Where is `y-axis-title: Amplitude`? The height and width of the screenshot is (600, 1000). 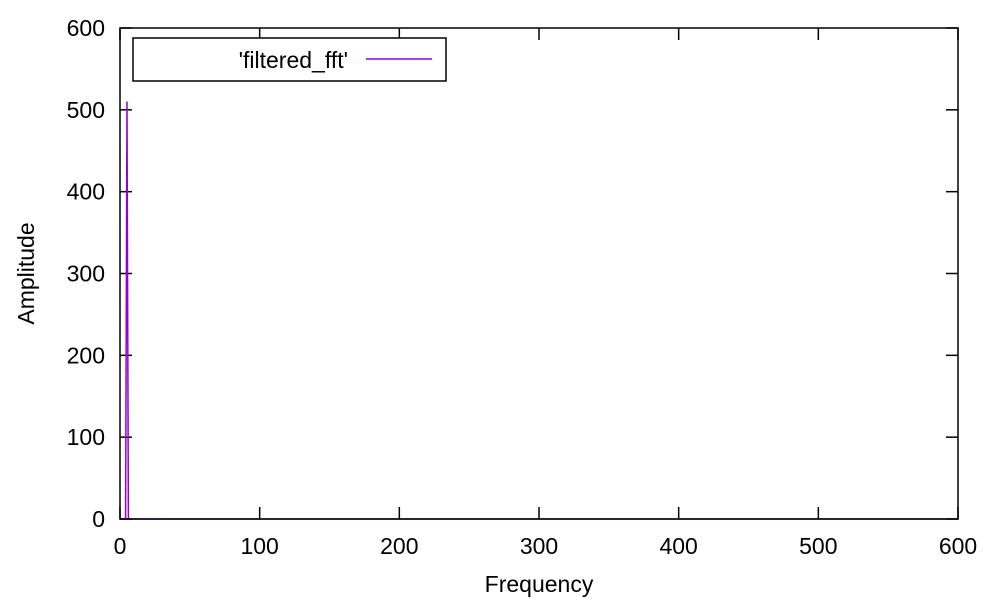 y-axis-title: Amplitude is located at coordinates (26, 273).